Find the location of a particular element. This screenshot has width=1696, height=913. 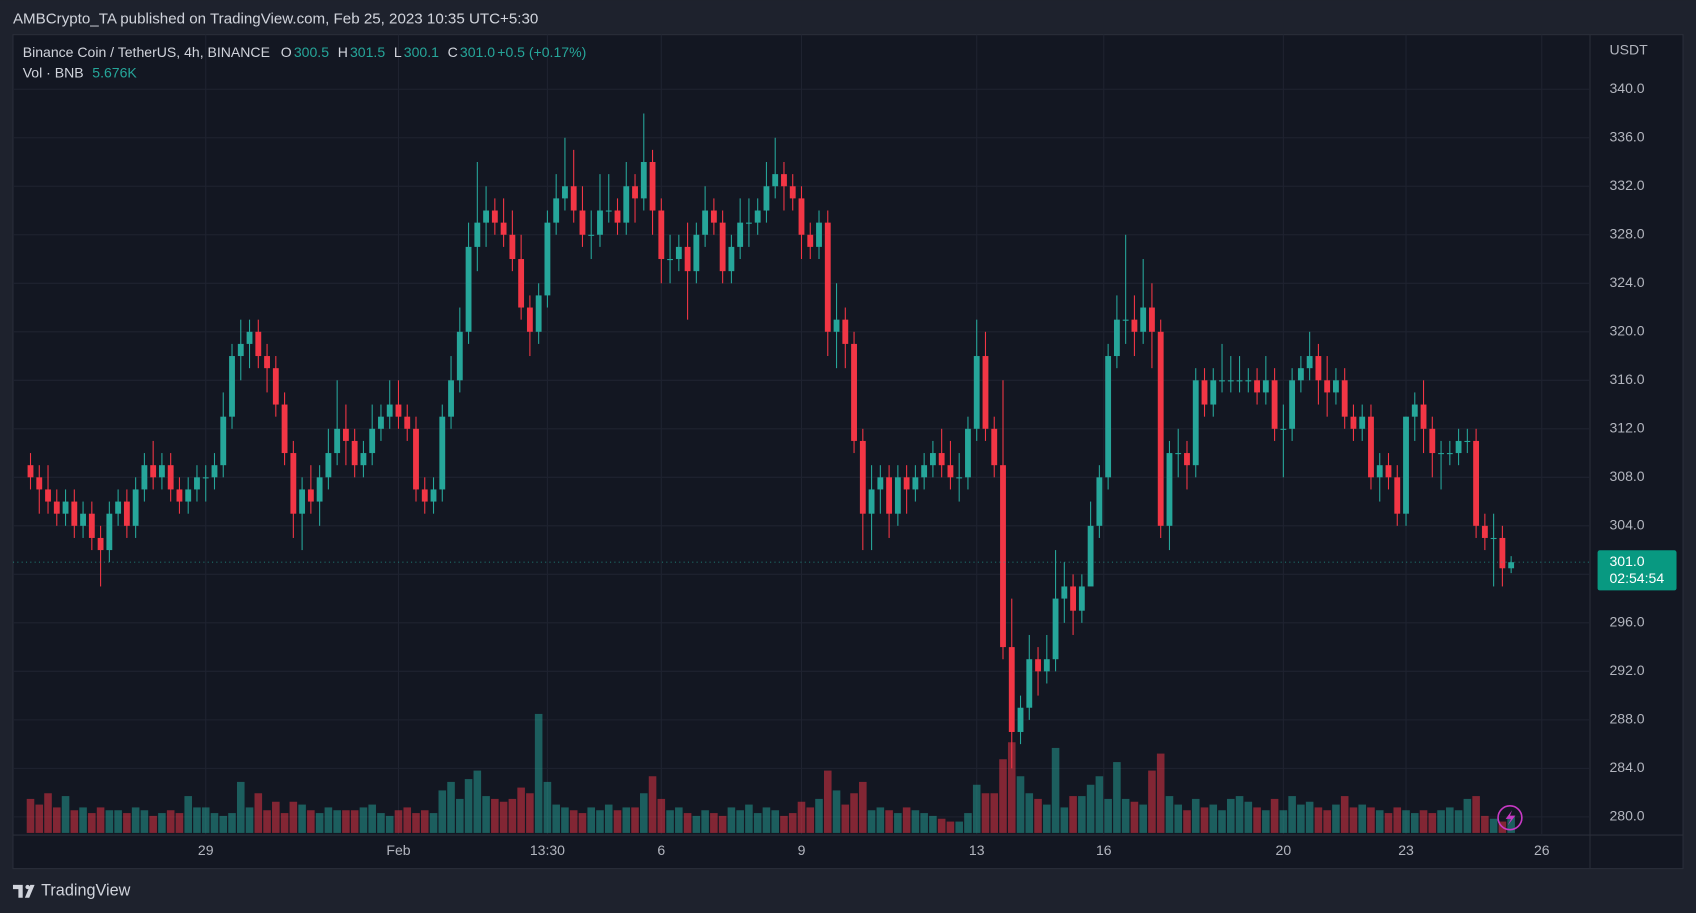

x-tick-label: Feb is located at coordinates (398, 850).